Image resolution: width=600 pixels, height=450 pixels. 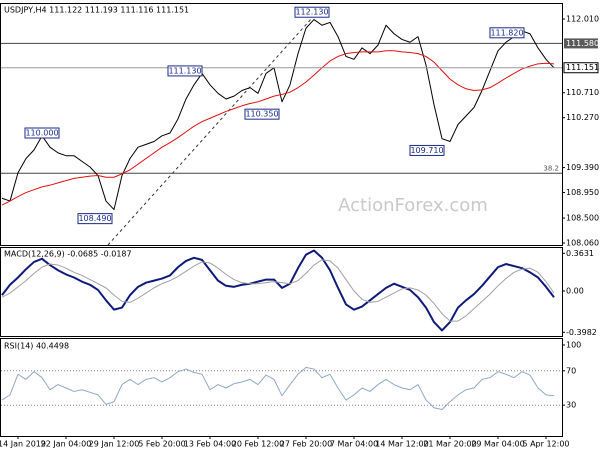 What do you see at coordinates (551, 168) in the screenshot?
I see `retracement-label: 38.2` at bounding box center [551, 168].